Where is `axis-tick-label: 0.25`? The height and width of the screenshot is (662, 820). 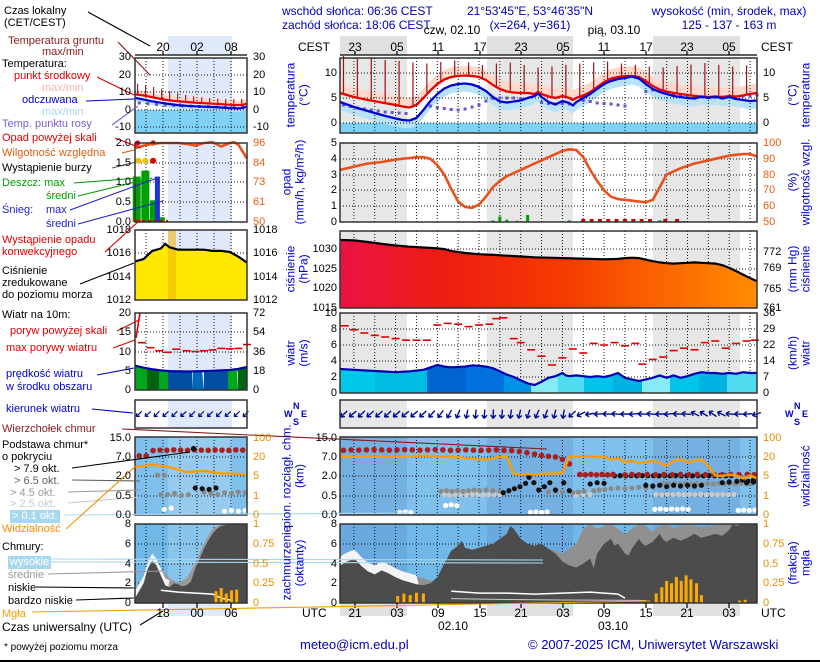
axis-tick-label: 0.25 is located at coordinates (774, 583).